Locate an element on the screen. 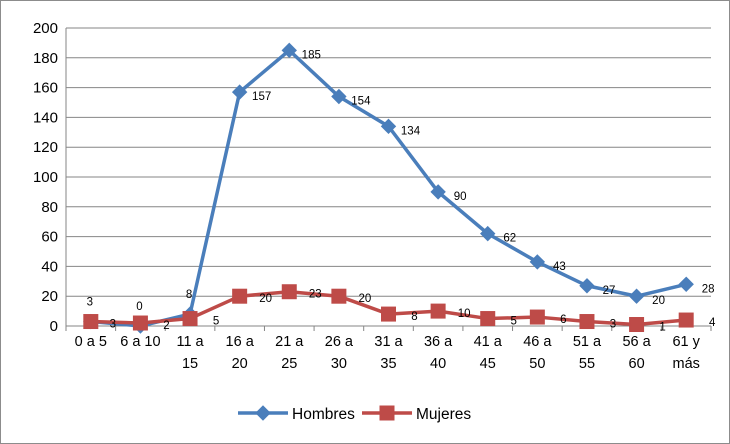 The width and height of the screenshot is (730, 444). data-label-hombres: 134 is located at coordinates (411, 131).